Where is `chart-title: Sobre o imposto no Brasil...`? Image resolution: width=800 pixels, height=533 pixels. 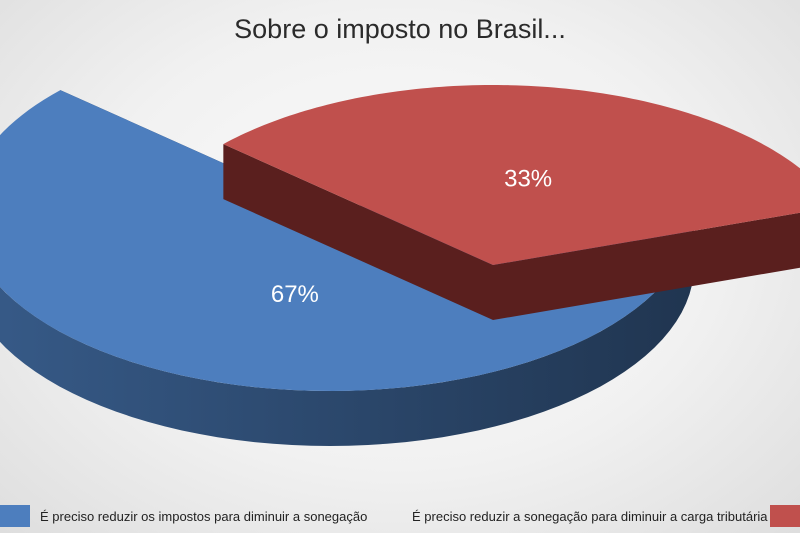 chart-title: Sobre o imposto no Brasil... is located at coordinates (400, 29).